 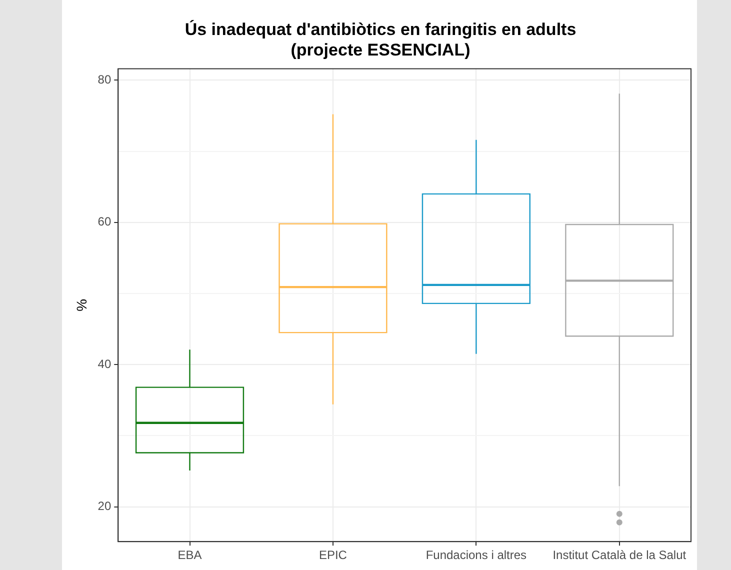 I want to click on x-tick-label: Fundacions i altres, so click(x=476, y=555).